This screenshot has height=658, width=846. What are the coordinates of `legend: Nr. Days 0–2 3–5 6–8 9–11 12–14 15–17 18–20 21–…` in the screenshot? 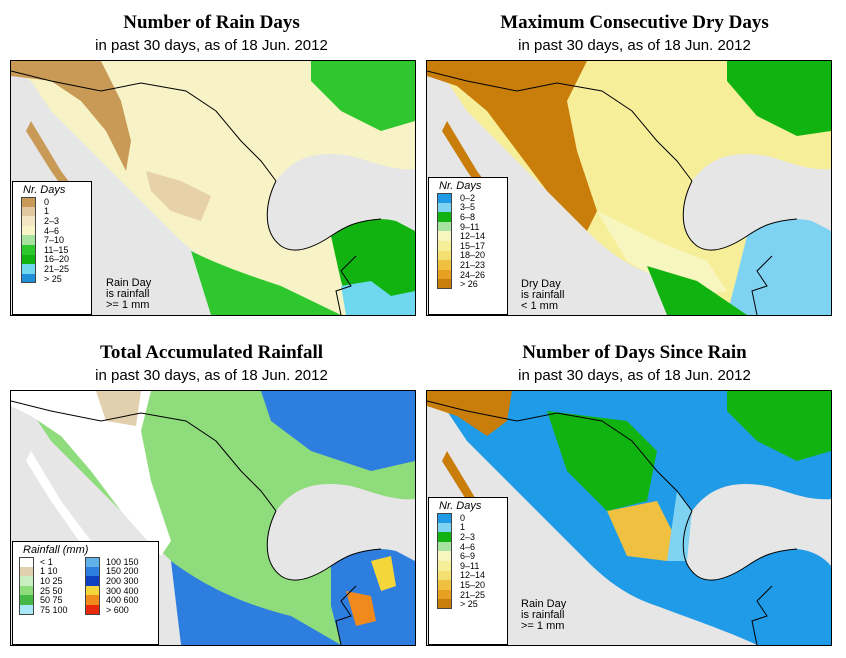 It's located at (468, 246).